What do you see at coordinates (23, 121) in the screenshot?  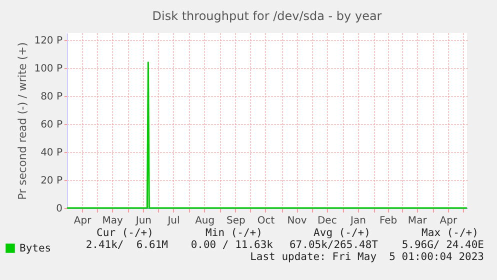 I see `y-axis-title: Pr second read (-) / write (+)` at bounding box center [23, 121].